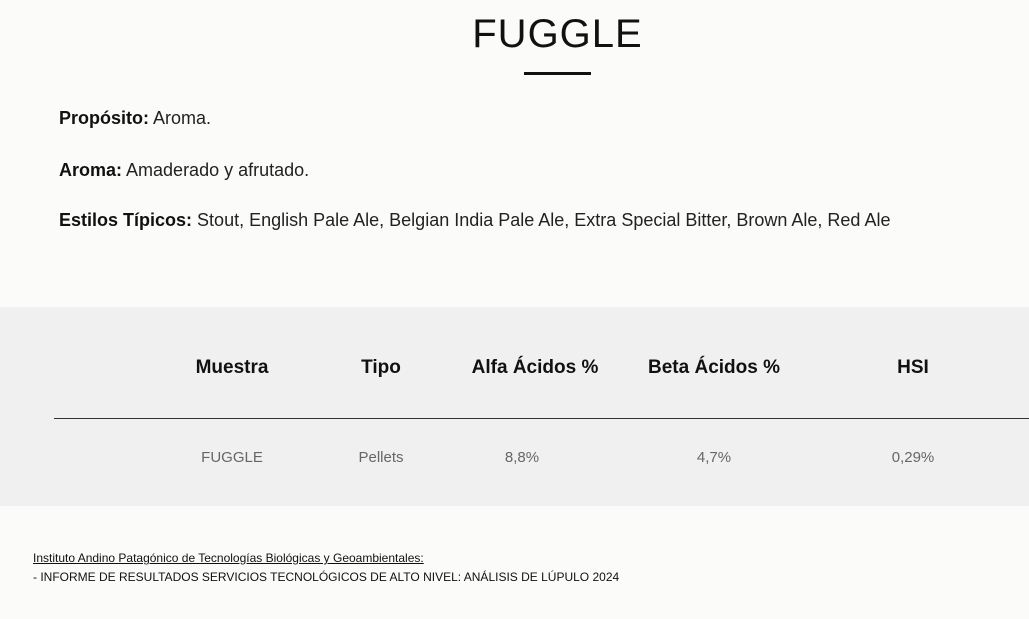 The image size is (1029, 619). I want to click on info-purpose: Propósito: Aroma., so click(135, 118).